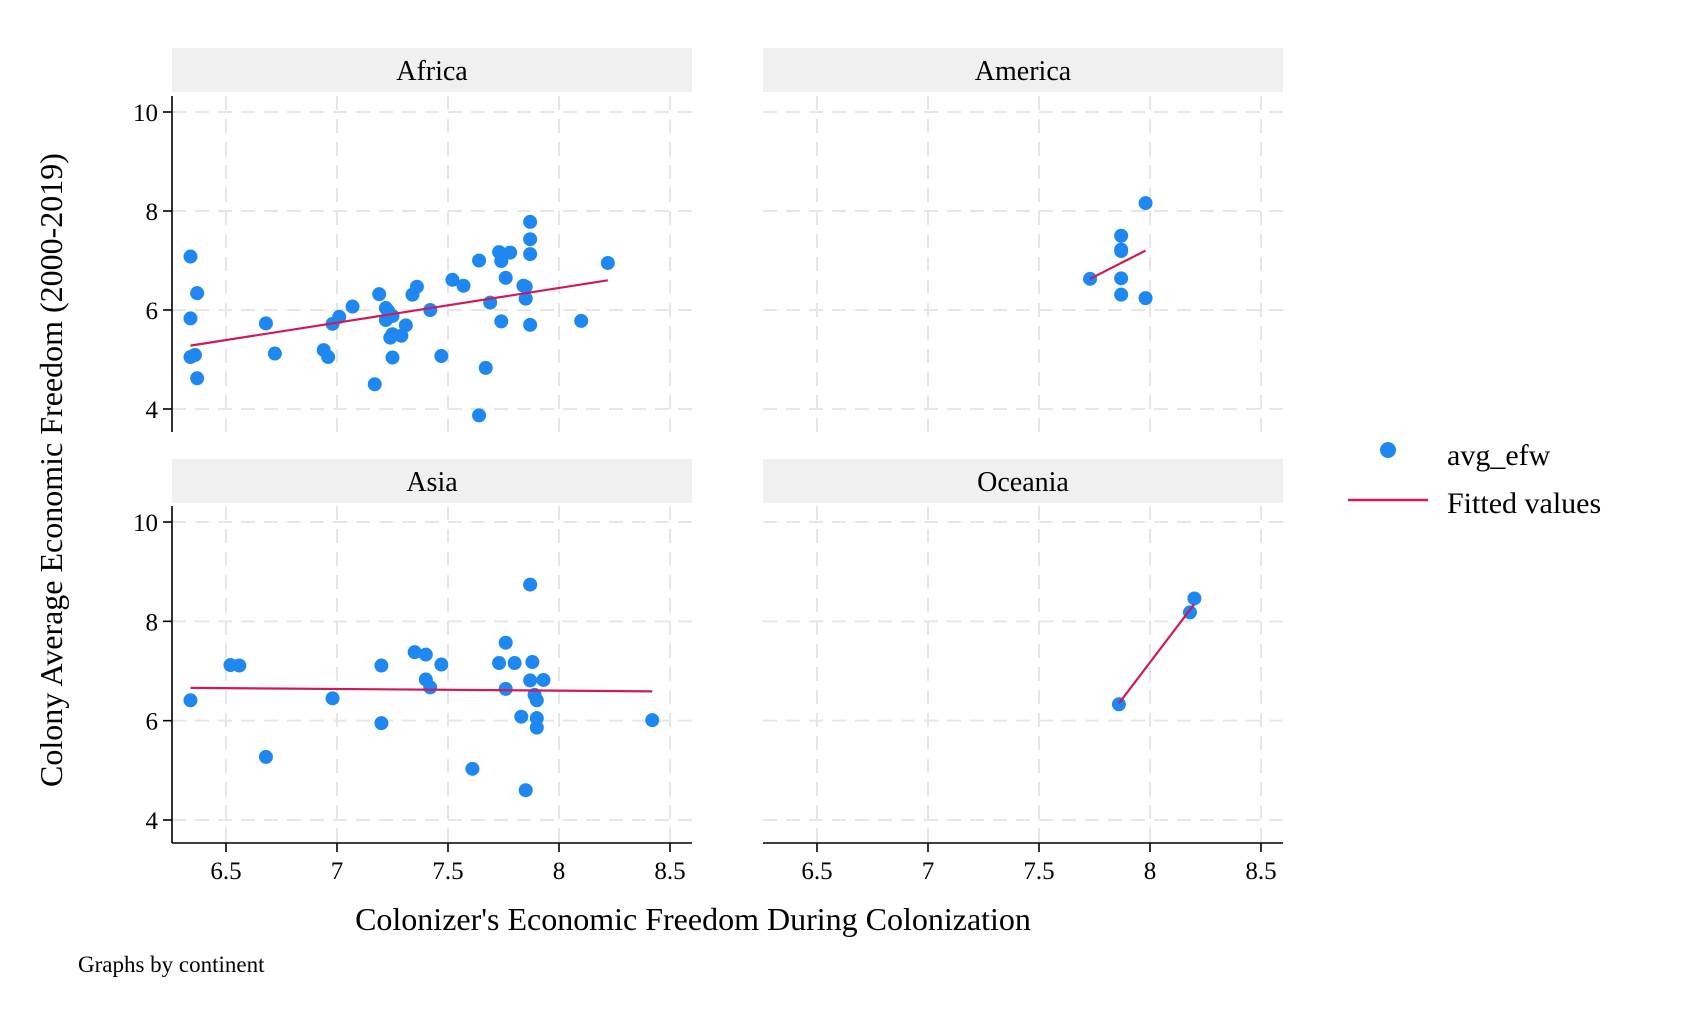 Image resolution: width=1690 pixels, height=1014 pixels. What do you see at coordinates (1499, 455) in the screenshot?
I see `legend-avg-efw-label: avg_efw` at bounding box center [1499, 455].